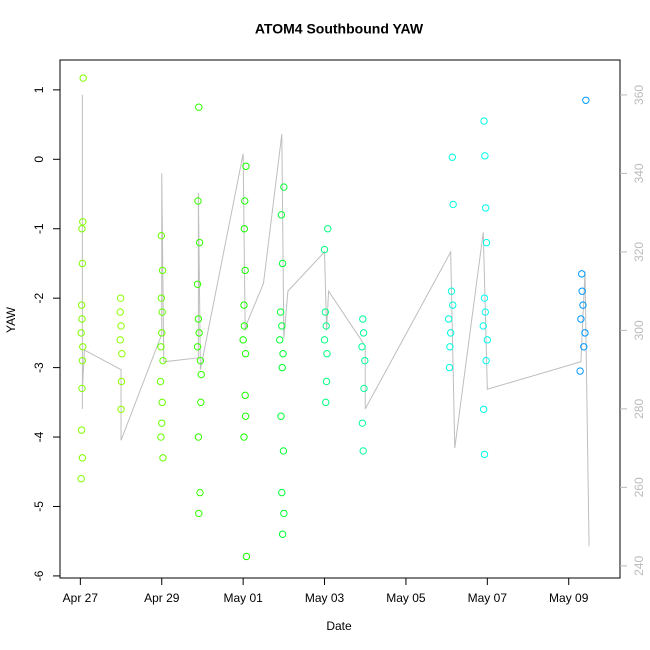 The width and height of the screenshot is (650, 650). What do you see at coordinates (325, 598) in the screenshot?
I see `x-tick-label: May 03` at bounding box center [325, 598].